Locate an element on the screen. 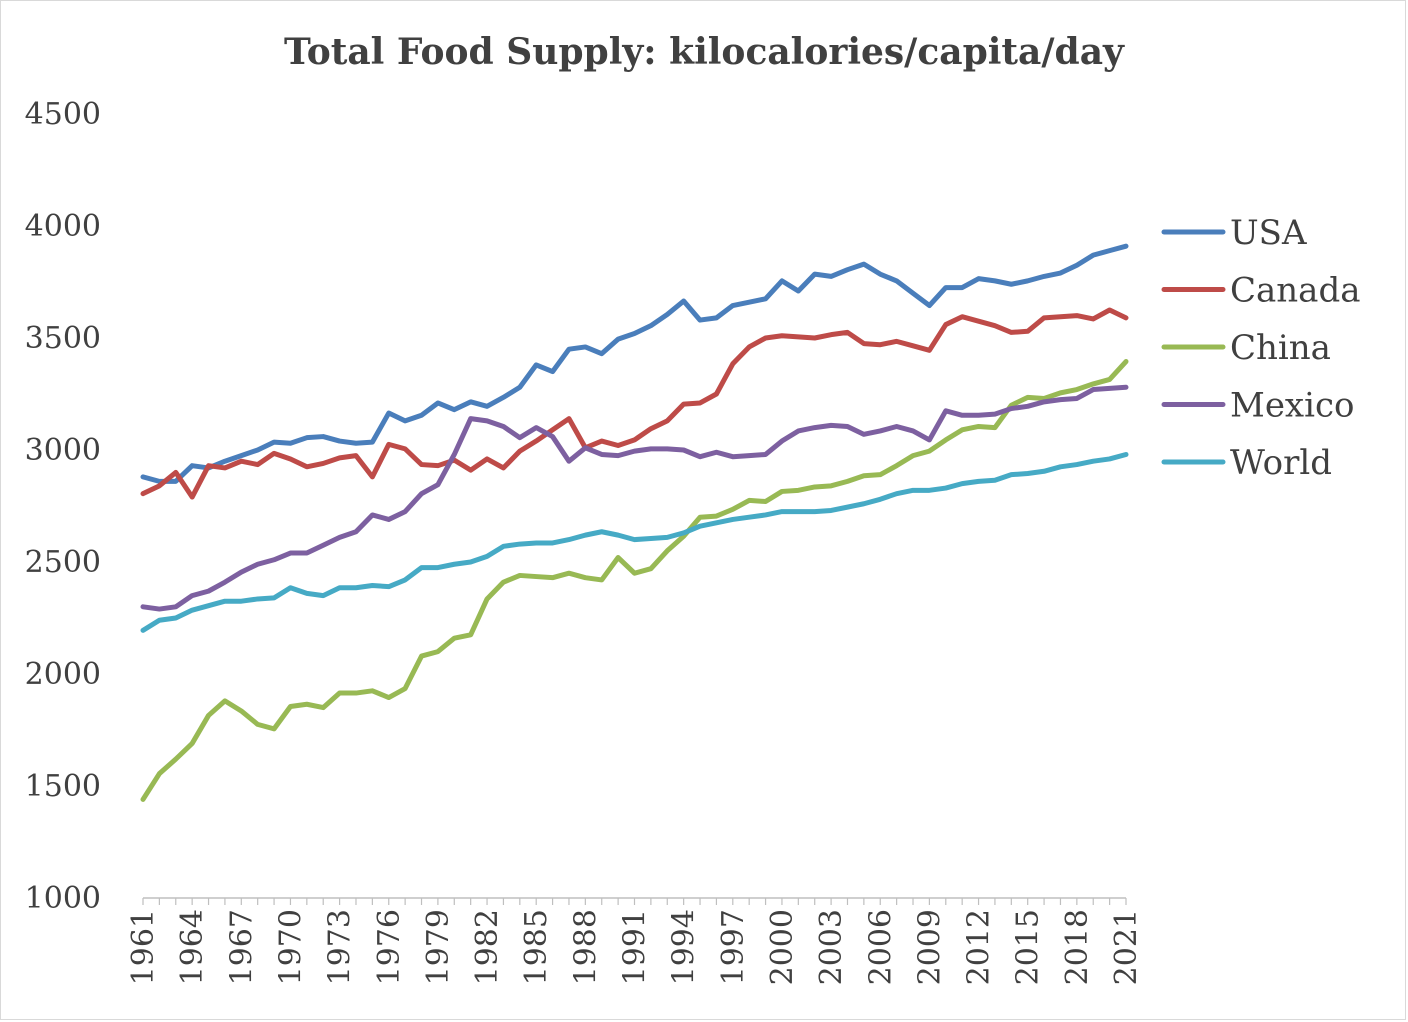 The height and width of the screenshot is (1022, 1408). x-tick-label: 2021 is located at coordinates (1126, 947).